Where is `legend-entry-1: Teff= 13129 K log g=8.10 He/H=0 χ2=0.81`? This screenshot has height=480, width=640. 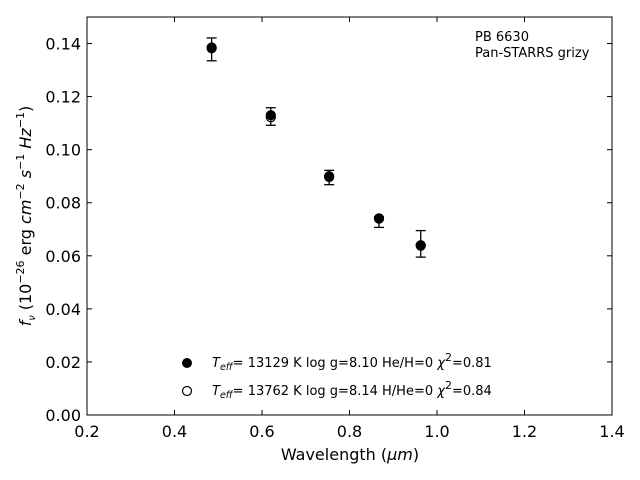
legend-entry-1: Teff= 13129 K log g=8.10 He/H=0 χ2=0.81 is located at coordinates (352, 362).